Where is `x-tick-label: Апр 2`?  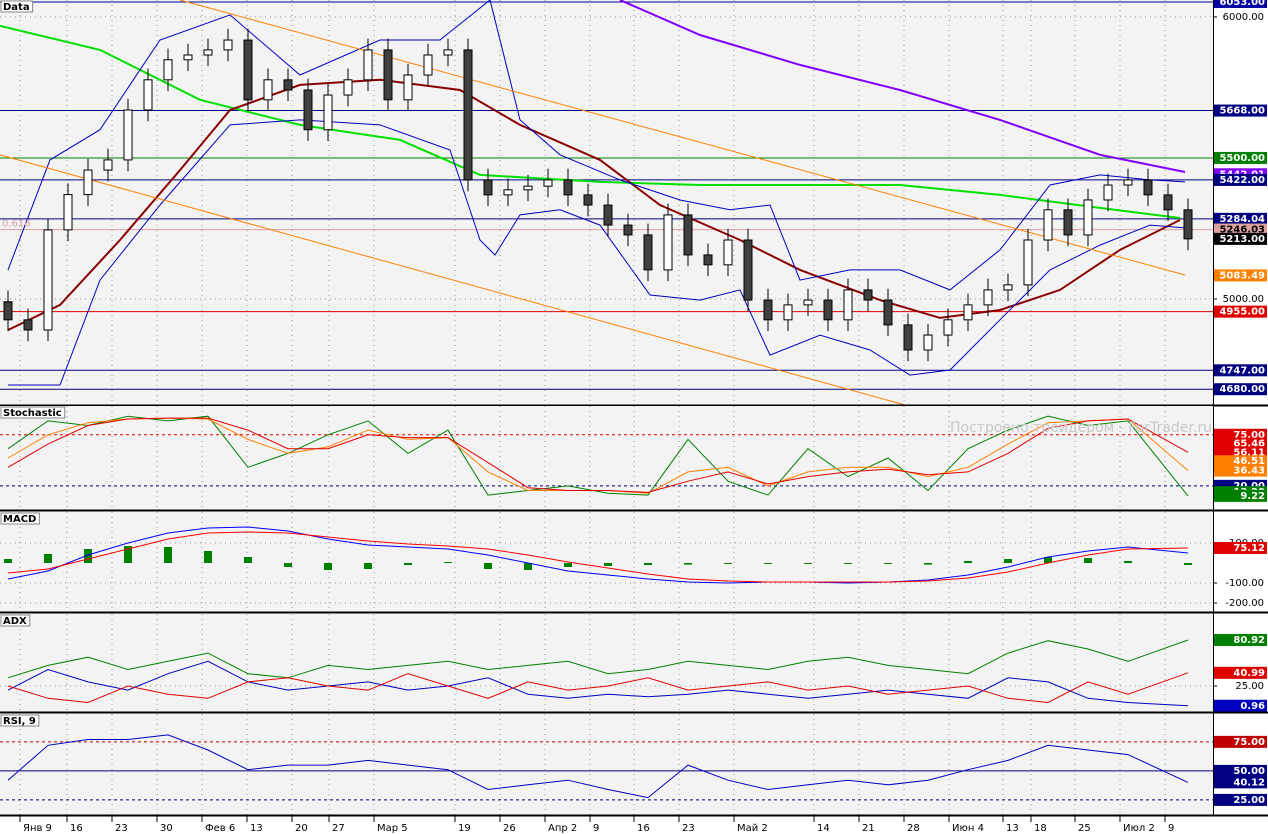
x-tick-label: Апр 2 is located at coordinates (562, 828).